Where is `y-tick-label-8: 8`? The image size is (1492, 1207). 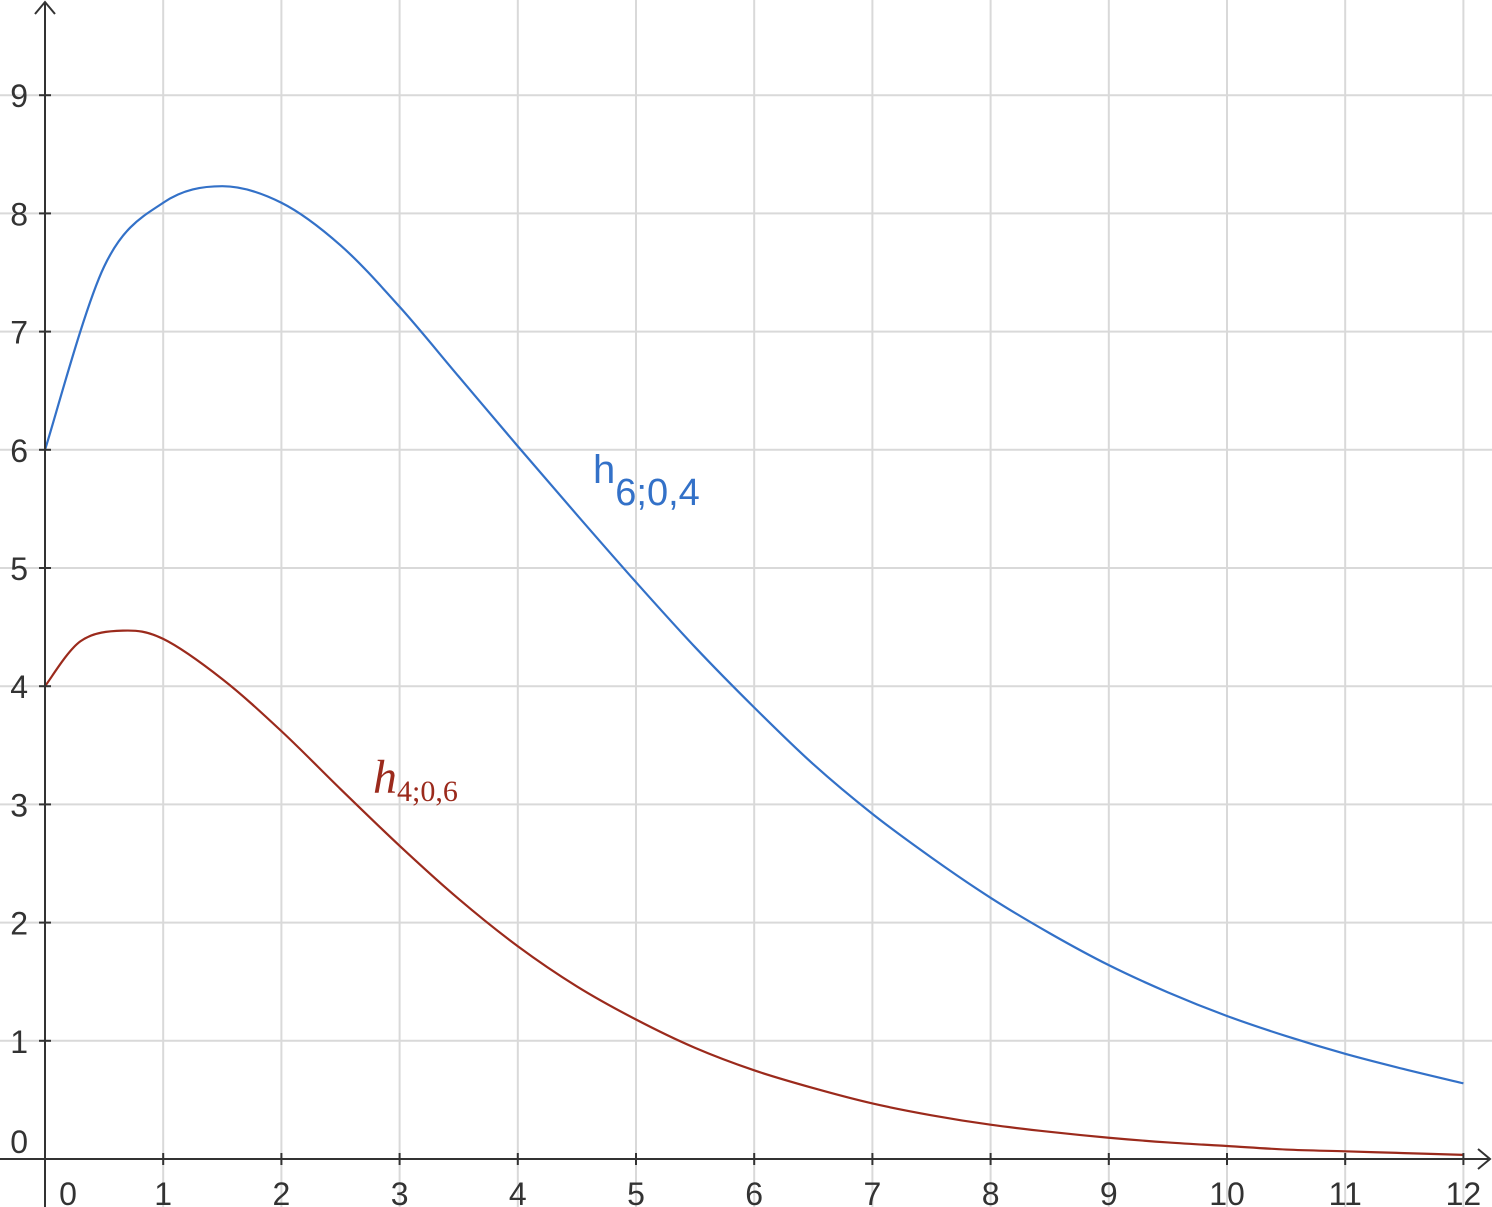
y-tick-label-8: 8 is located at coordinates (19, 214).